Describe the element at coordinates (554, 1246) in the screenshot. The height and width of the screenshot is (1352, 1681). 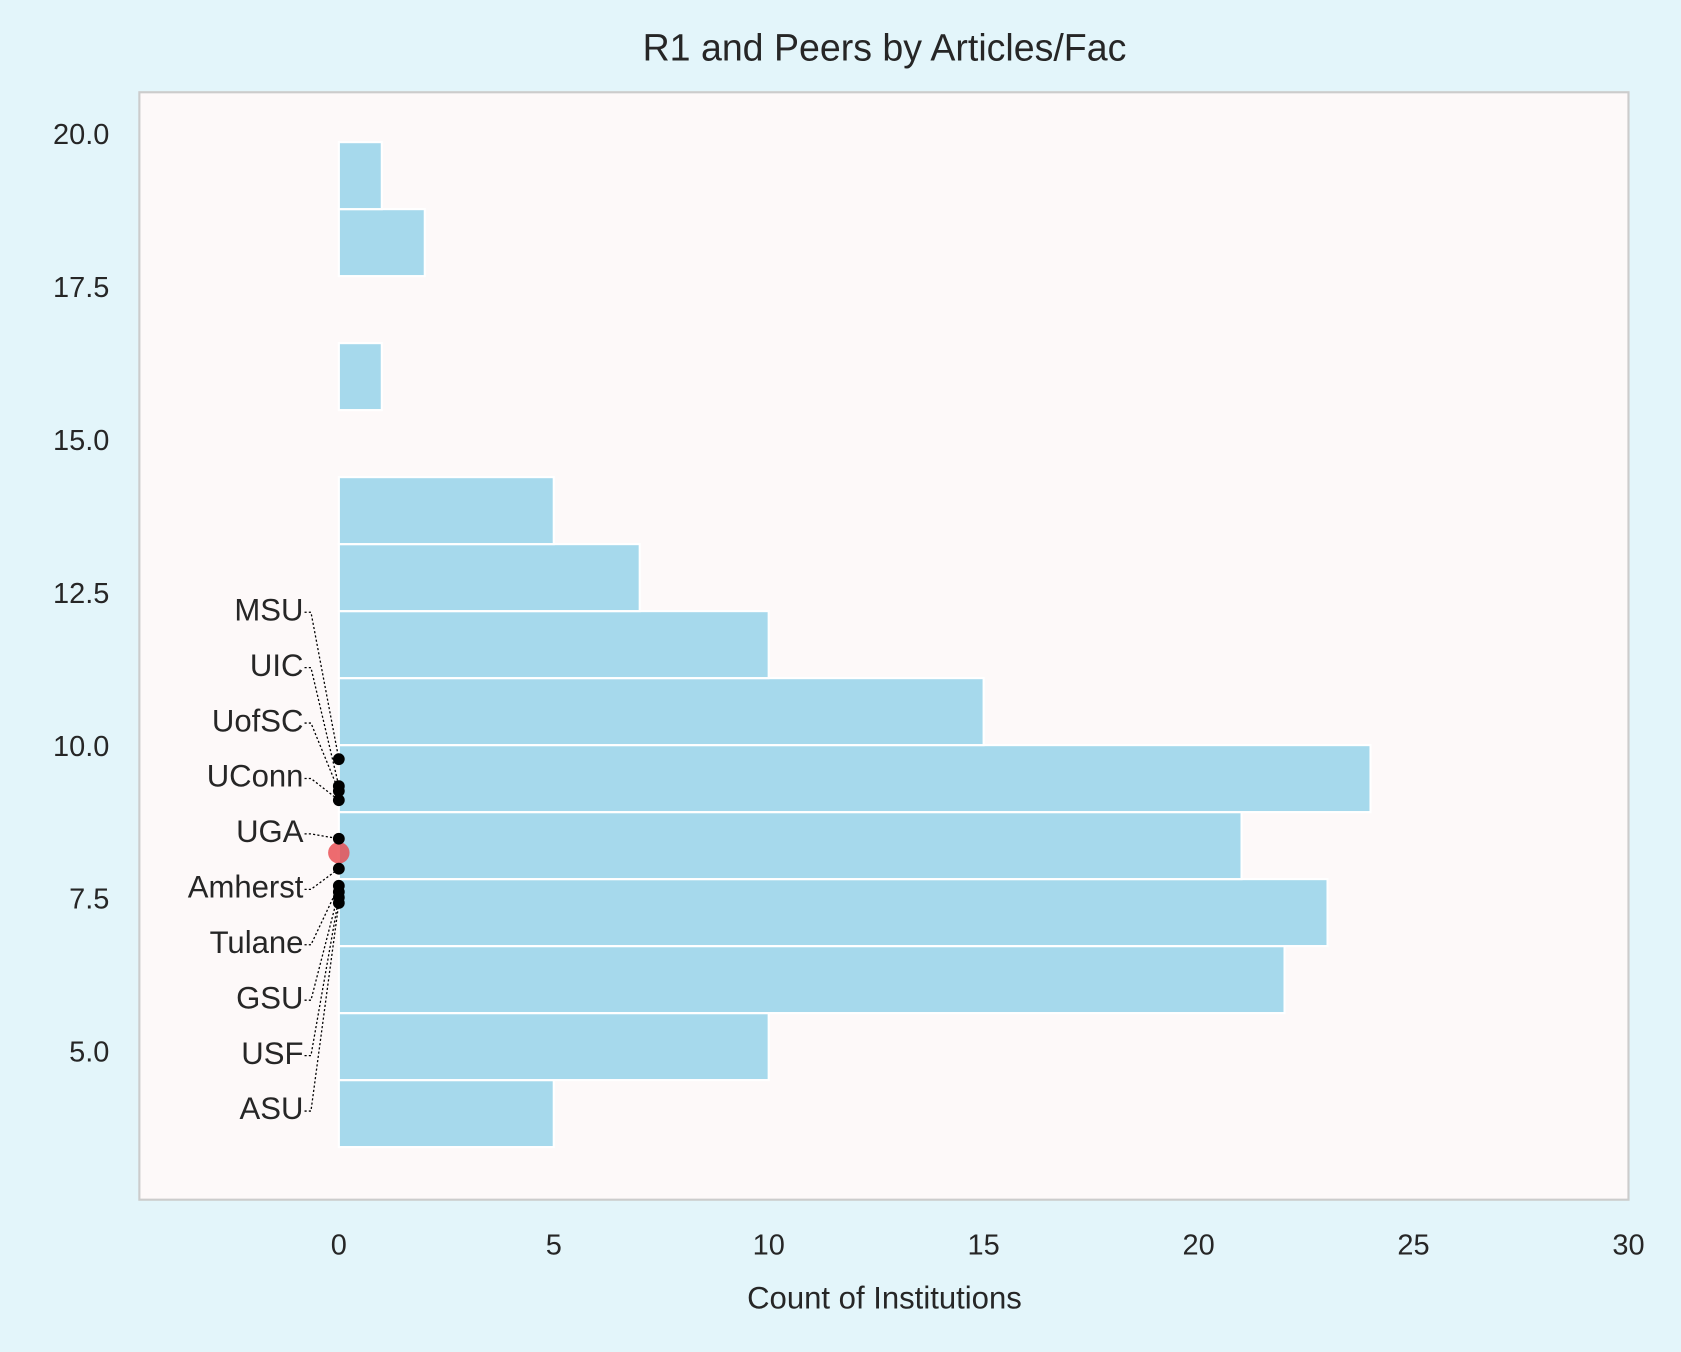
I see `x-tick-label: 5` at that location.